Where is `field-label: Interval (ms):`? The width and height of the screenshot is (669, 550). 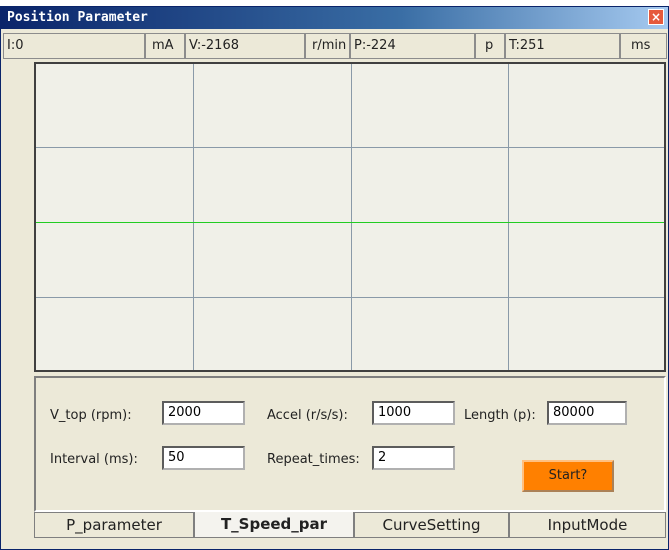 field-label: Interval (ms): is located at coordinates (94, 459).